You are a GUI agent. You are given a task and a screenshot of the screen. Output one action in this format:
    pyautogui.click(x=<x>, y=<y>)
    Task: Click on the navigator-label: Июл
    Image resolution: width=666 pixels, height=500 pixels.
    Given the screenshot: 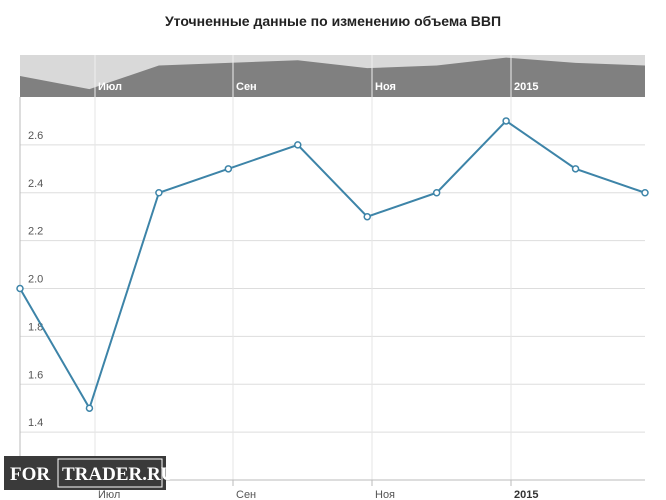 What is the action you would take?
    pyautogui.click(x=110, y=87)
    